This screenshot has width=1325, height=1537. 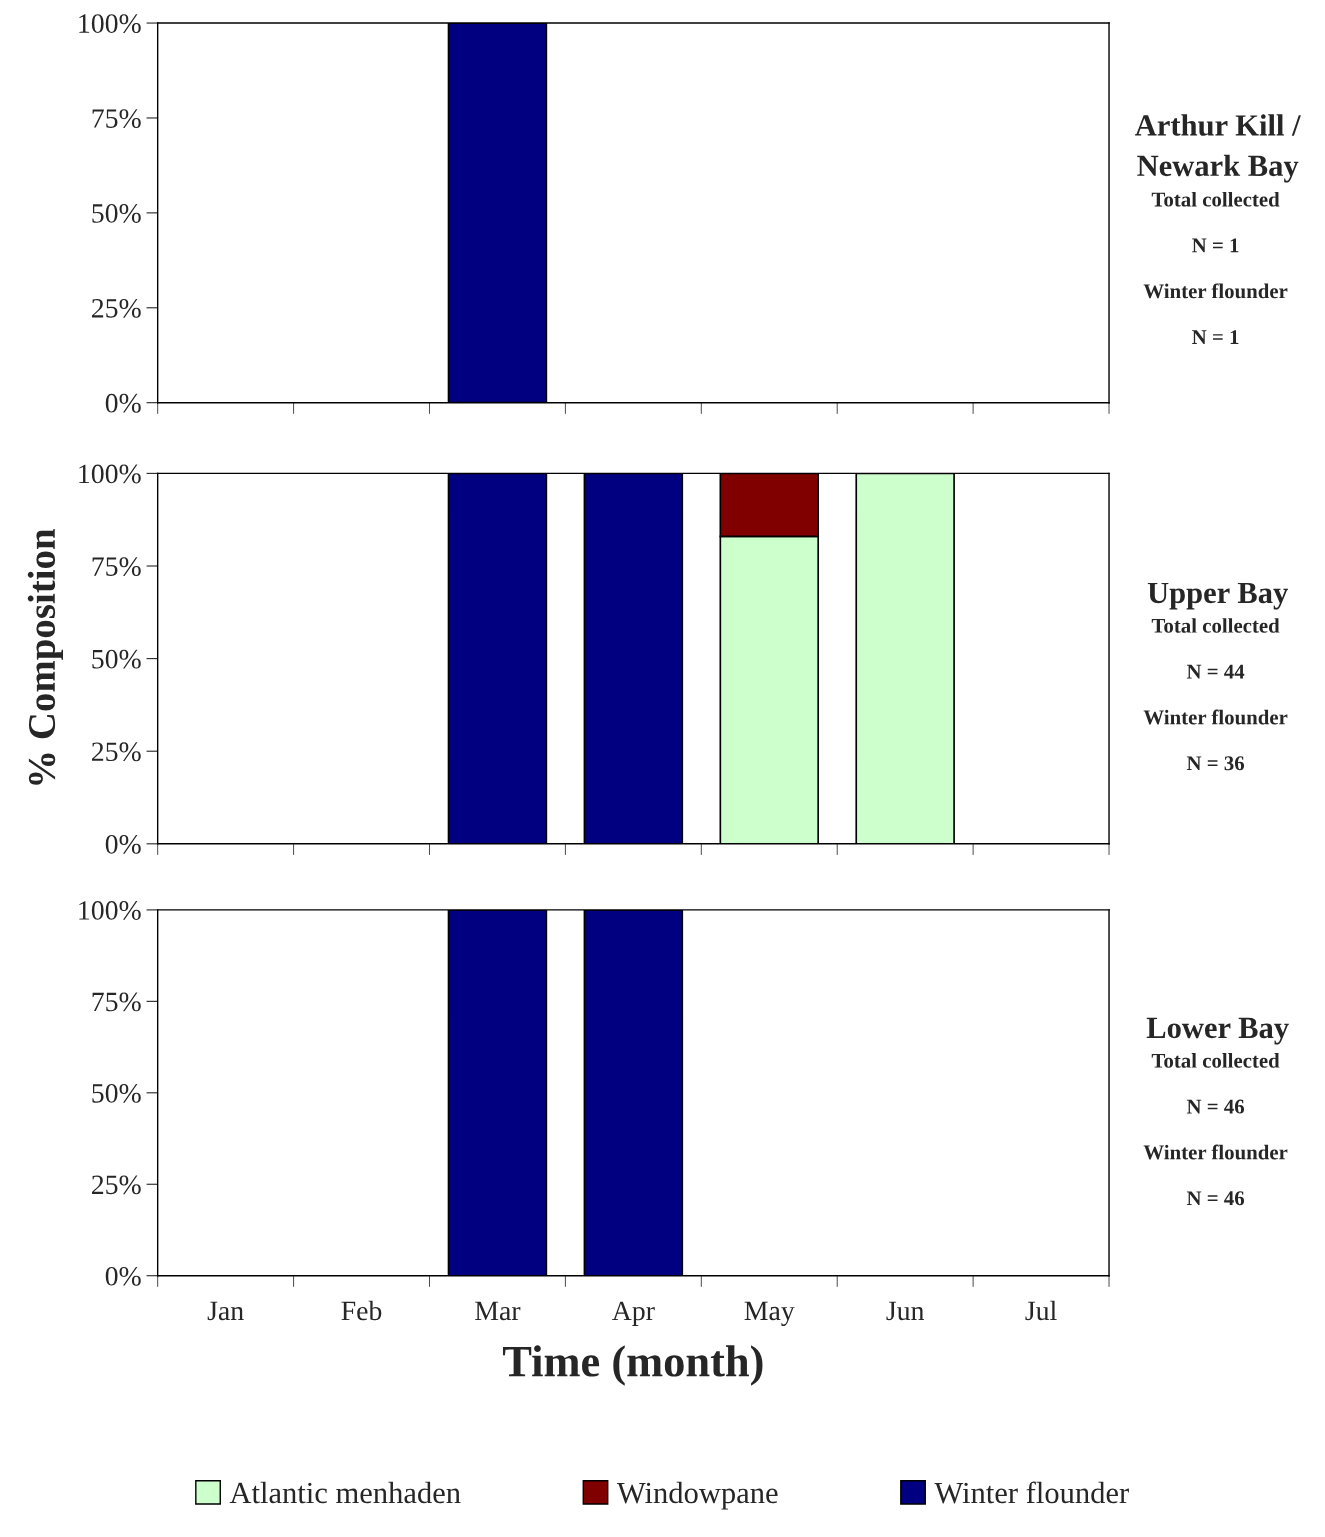 What do you see at coordinates (905, 1311) in the screenshot?
I see `x-tick-label: Jun` at bounding box center [905, 1311].